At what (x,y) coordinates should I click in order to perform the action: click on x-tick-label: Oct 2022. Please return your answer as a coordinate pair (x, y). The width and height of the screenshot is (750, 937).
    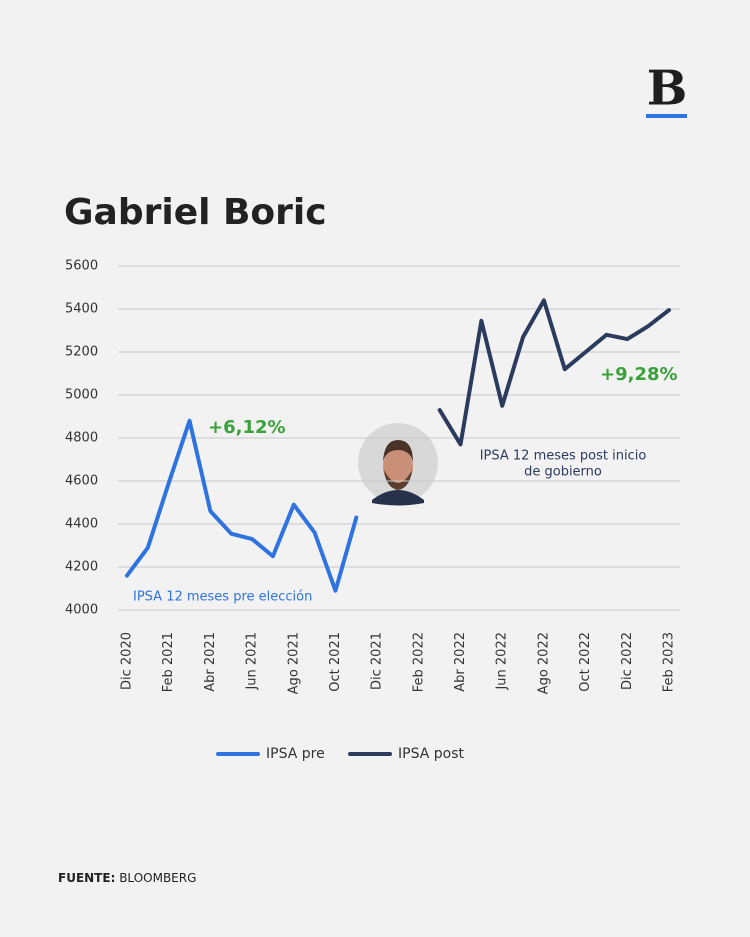
    Looking at the image, I should click on (585, 662).